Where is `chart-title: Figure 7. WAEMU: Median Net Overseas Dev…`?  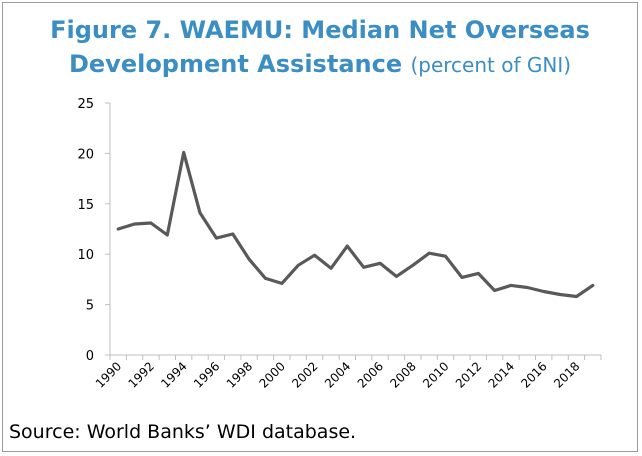 chart-title: Figure 7. WAEMU: Median Net Overseas Dev… is located at coordinates (320, 47).